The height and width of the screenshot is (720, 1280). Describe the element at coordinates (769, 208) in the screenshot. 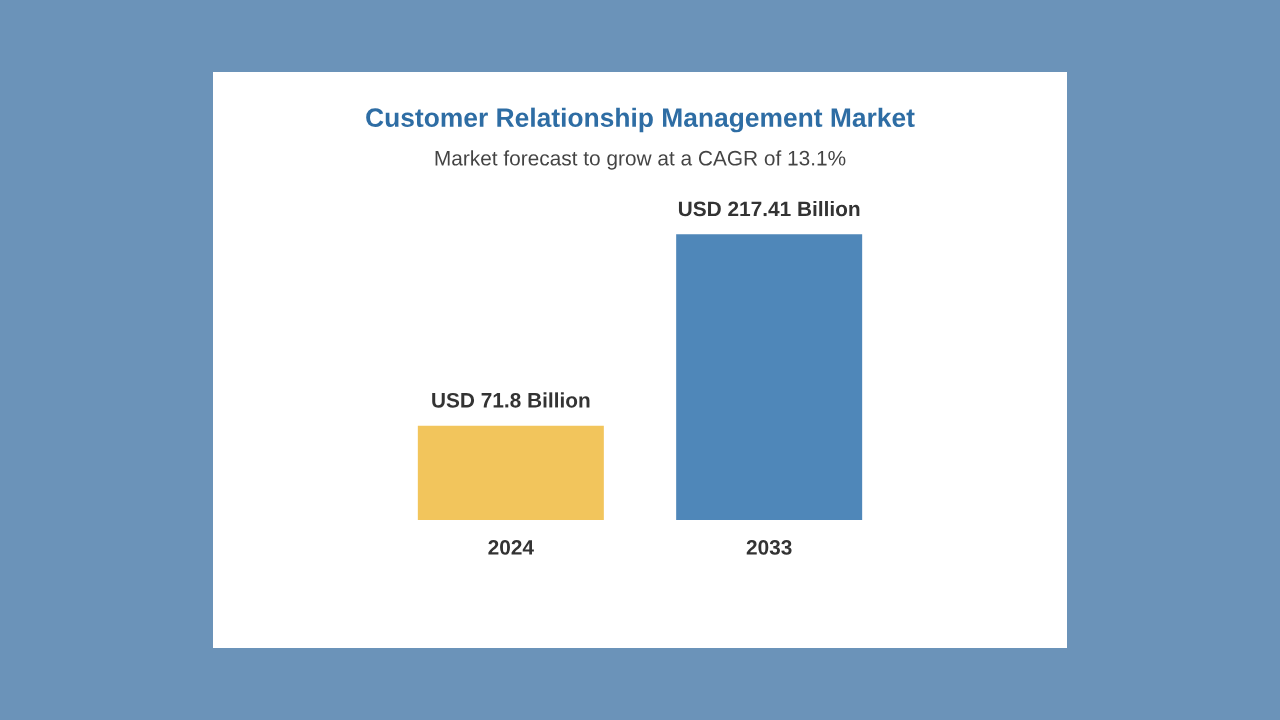

I see `data-label: USD 217.41 Billion` at that location.